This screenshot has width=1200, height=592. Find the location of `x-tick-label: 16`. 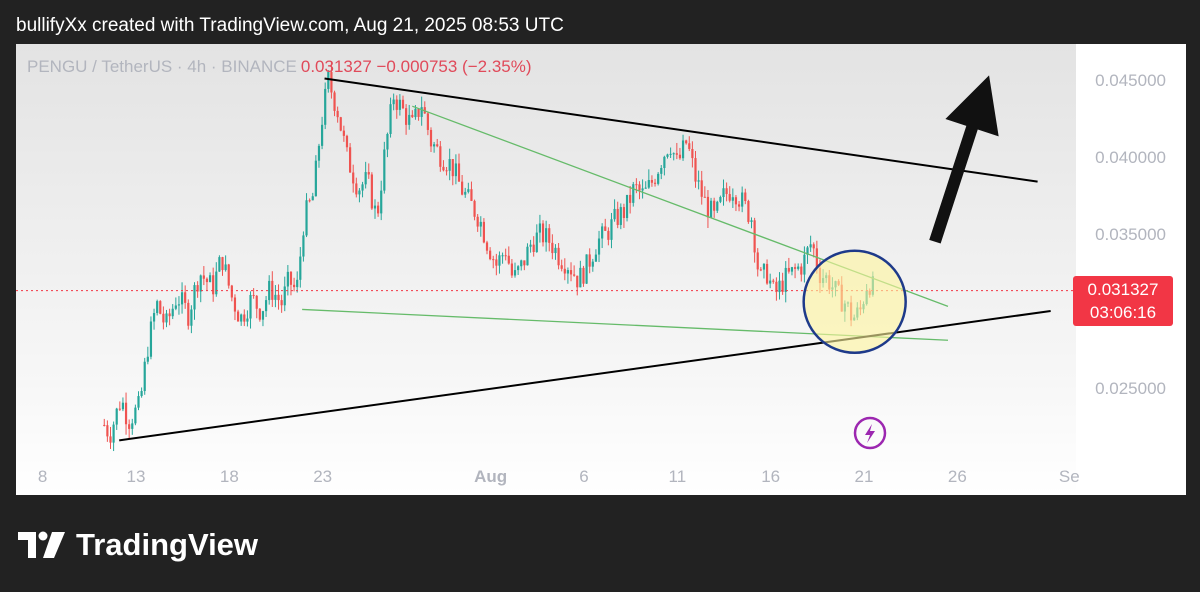

x-tick-label: 16 is located at coordinates (770, 476).